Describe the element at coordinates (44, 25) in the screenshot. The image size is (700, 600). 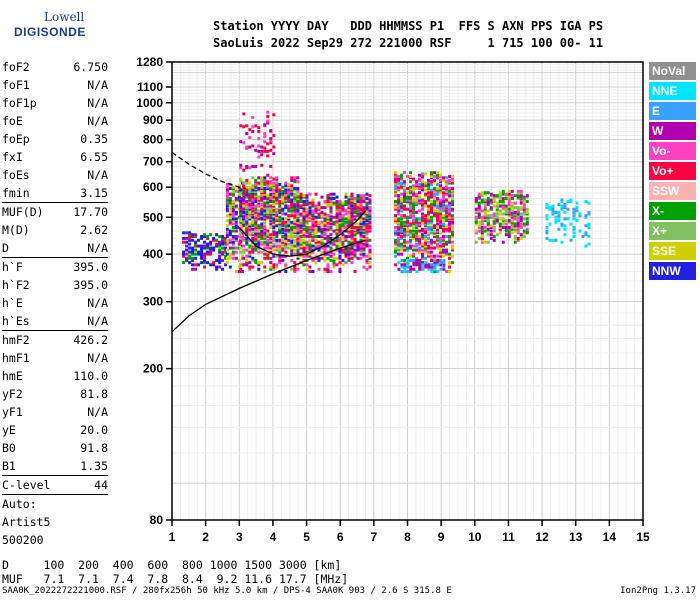
I see `digisonde-logo: Lowell DIGISONDE` at that location.